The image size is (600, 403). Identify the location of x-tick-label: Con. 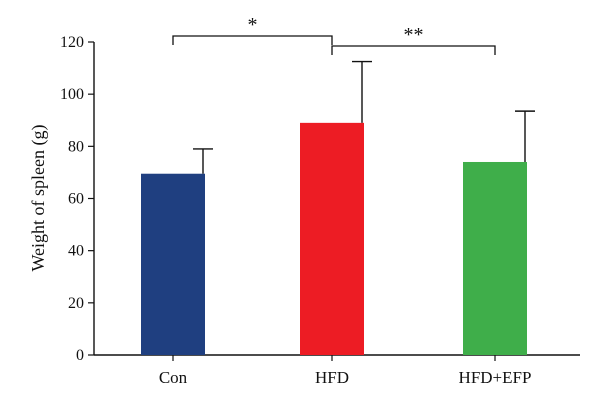
(173, 377).